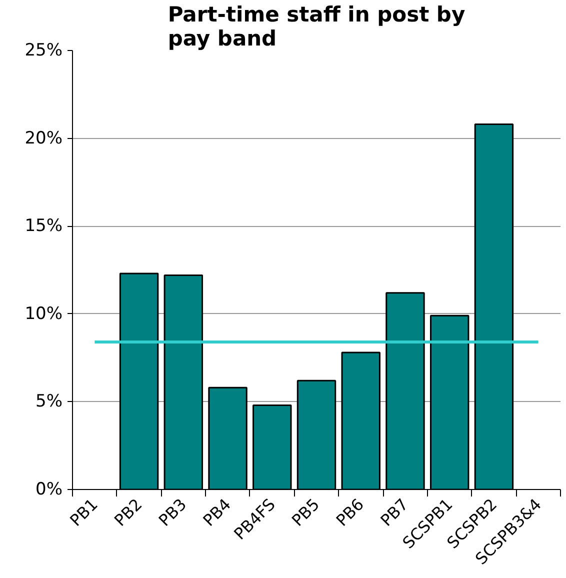 The height and width of the screenshot is (578, 566). What do you see at coordinates (128, 512) in the screenshot?
I see `x-tick-label: PB2` at bounding box center [128, 512].